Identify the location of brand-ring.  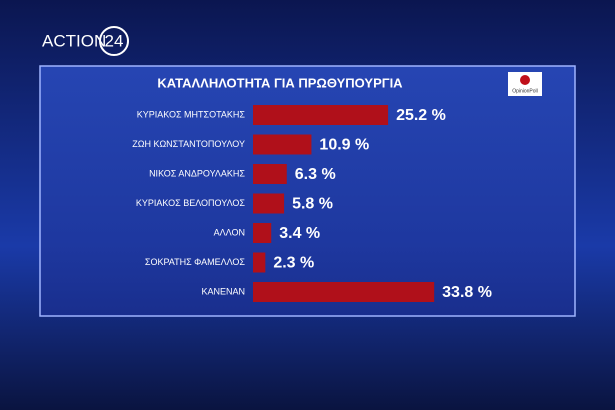
(114, 41).